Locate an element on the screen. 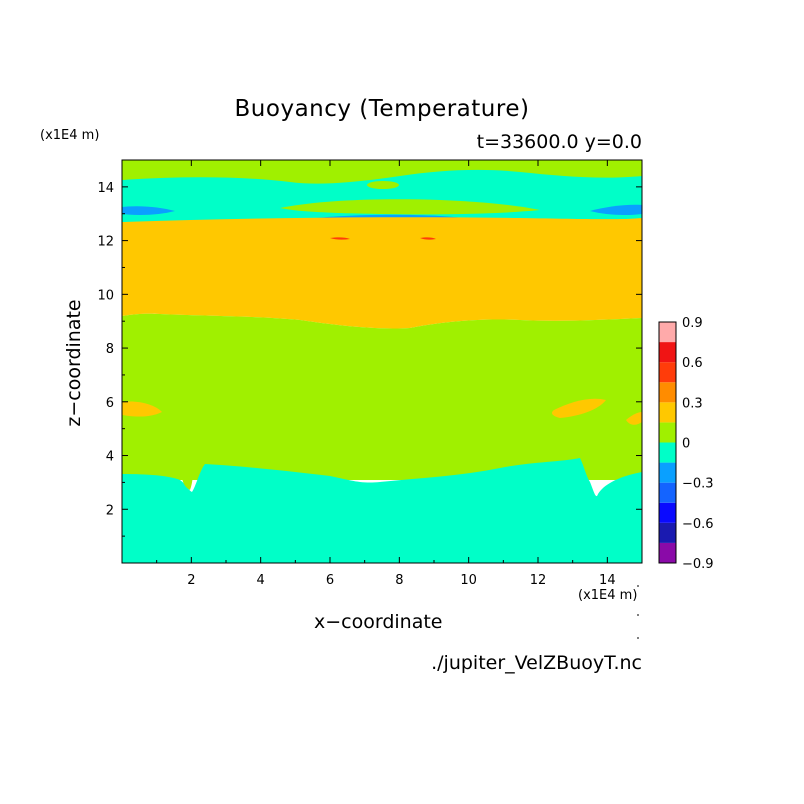 This screenshot has height=804, width=804. x-axis-label: x−coordinate is located at coordinates (378, 622).